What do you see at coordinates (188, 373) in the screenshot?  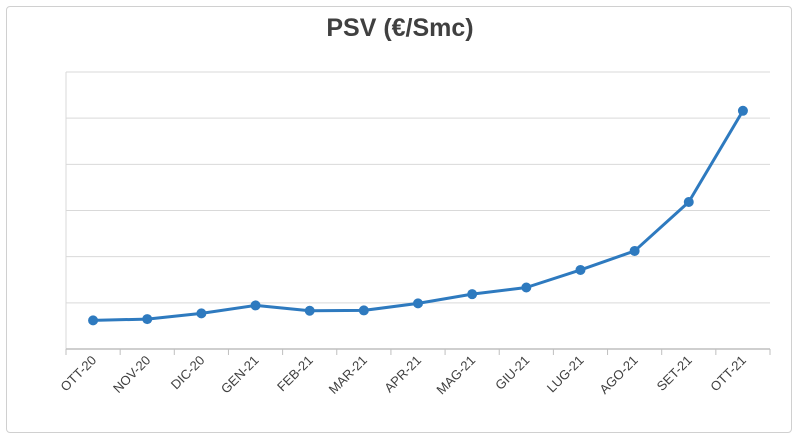 I see `x-tick-label: DIC-20` at bounding box center [188, 373].